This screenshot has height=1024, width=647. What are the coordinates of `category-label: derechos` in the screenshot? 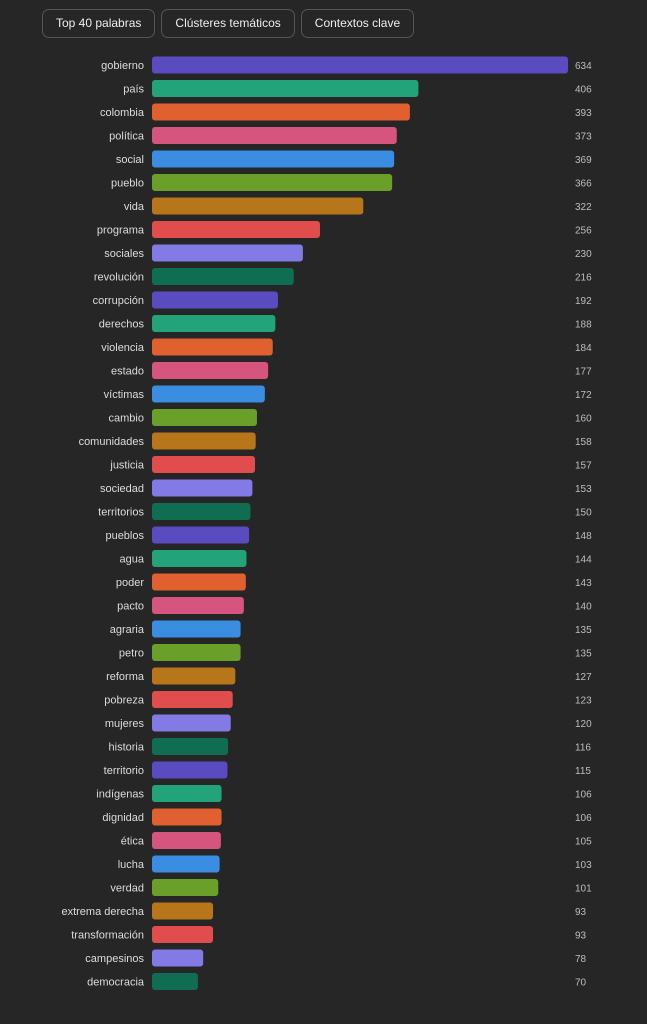 It's located at (122, 325).